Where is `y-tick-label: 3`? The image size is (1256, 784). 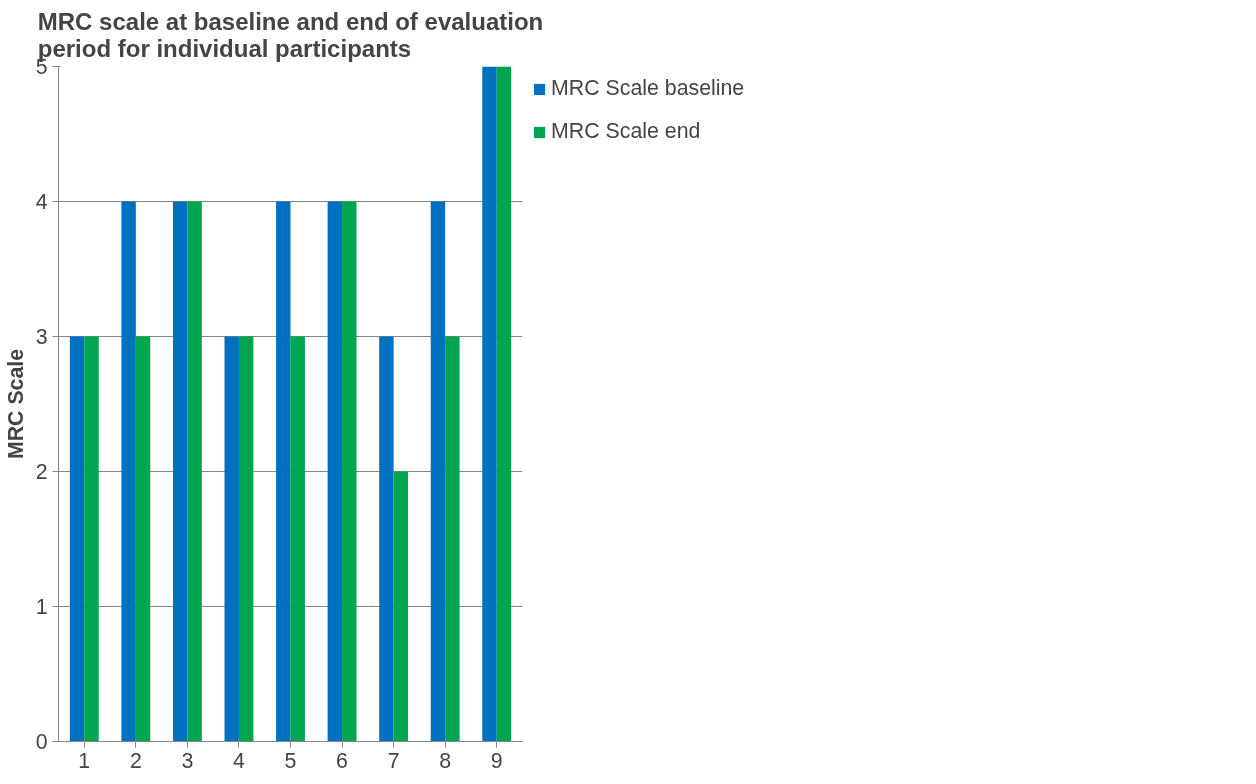
y-tick-label: 3 is located at coordinates (41, 337).